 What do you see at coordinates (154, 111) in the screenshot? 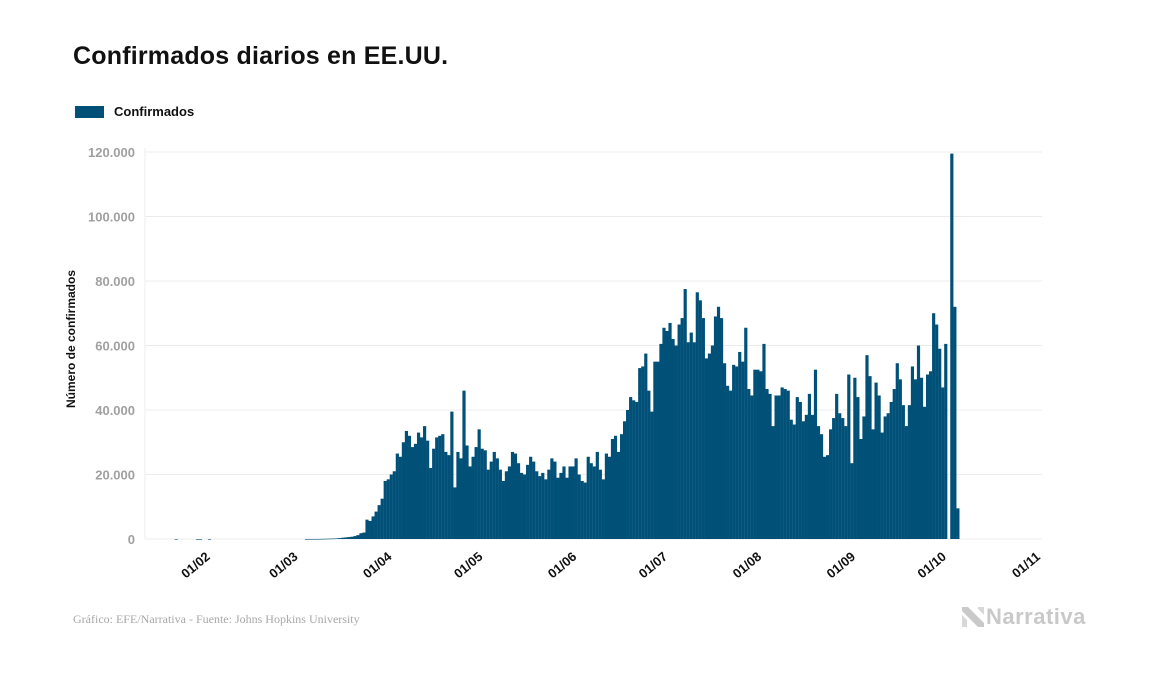
I see `legend-label: Confirmados` at bounding box center [154, 111].